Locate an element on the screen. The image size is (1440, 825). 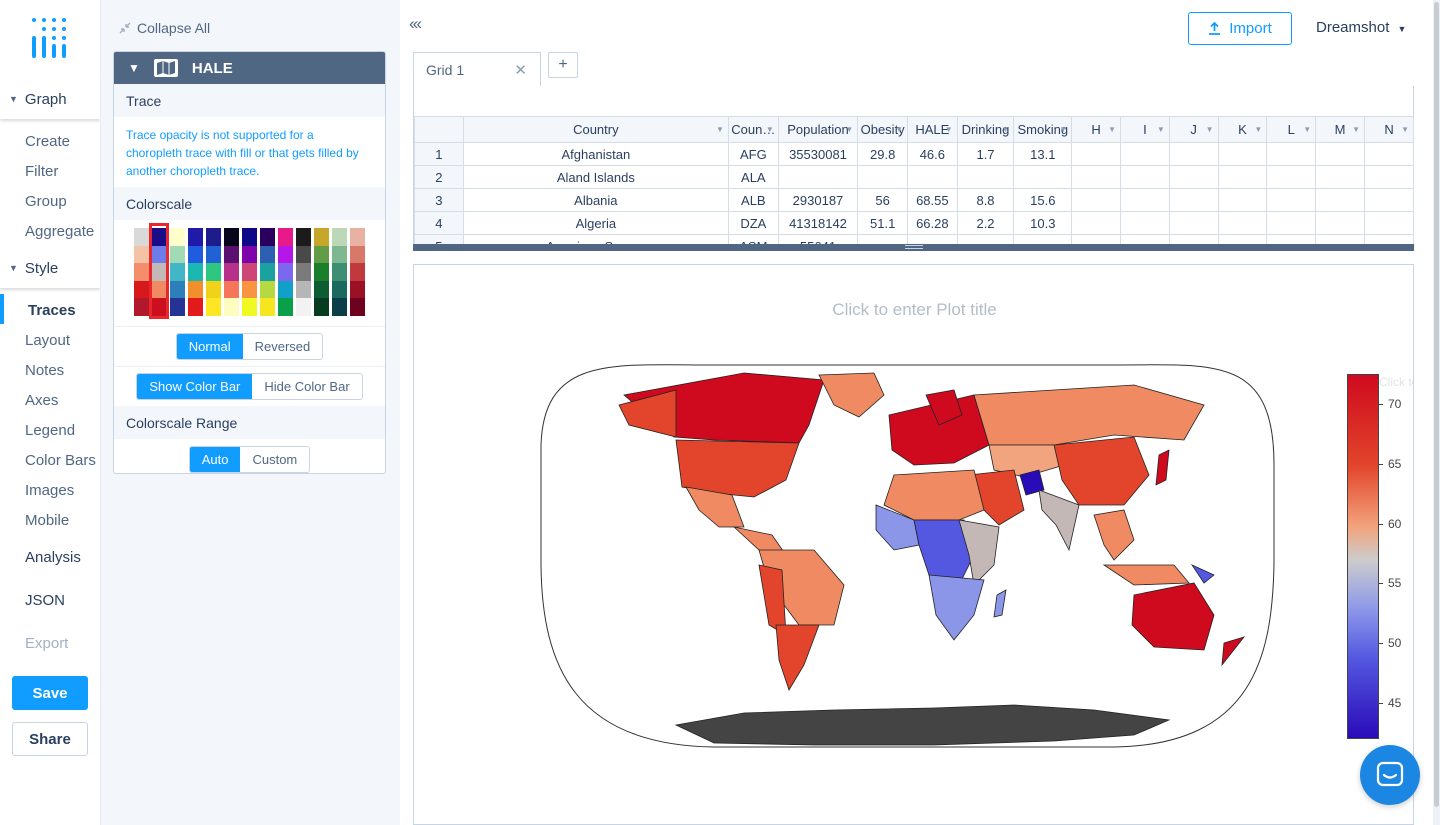
grid-cell: 51.1 is located at coordinates (883, 223).